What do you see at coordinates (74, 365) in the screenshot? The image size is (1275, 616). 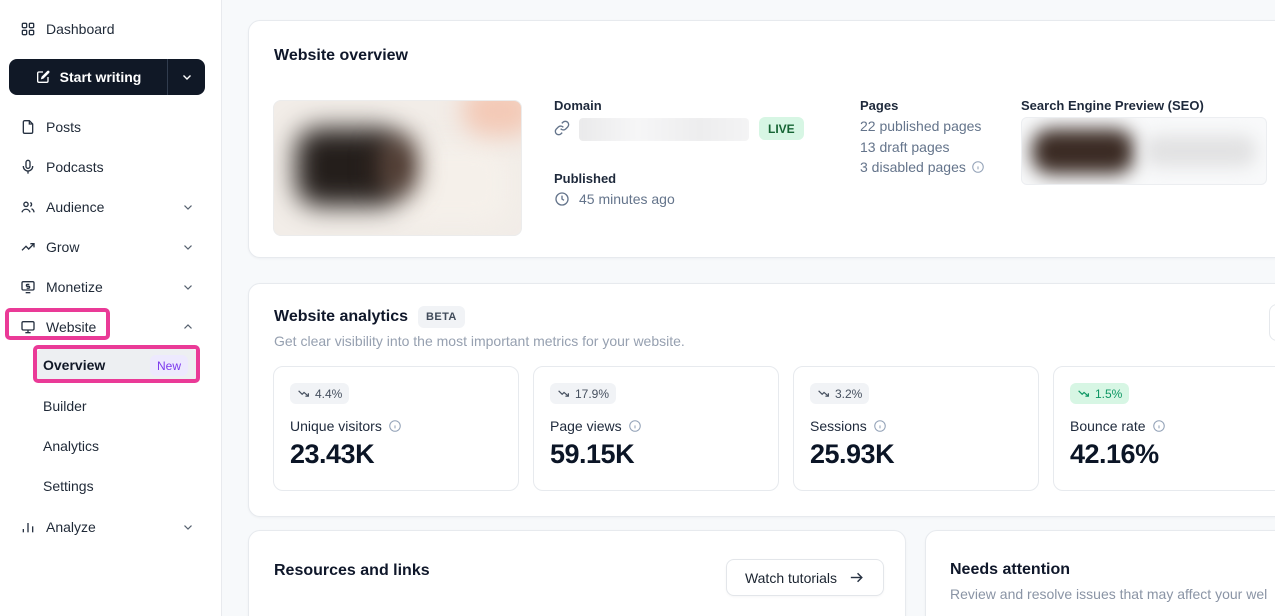 I see `sidebar-subitem-overview: Overview` at bounding box center [74, 365].